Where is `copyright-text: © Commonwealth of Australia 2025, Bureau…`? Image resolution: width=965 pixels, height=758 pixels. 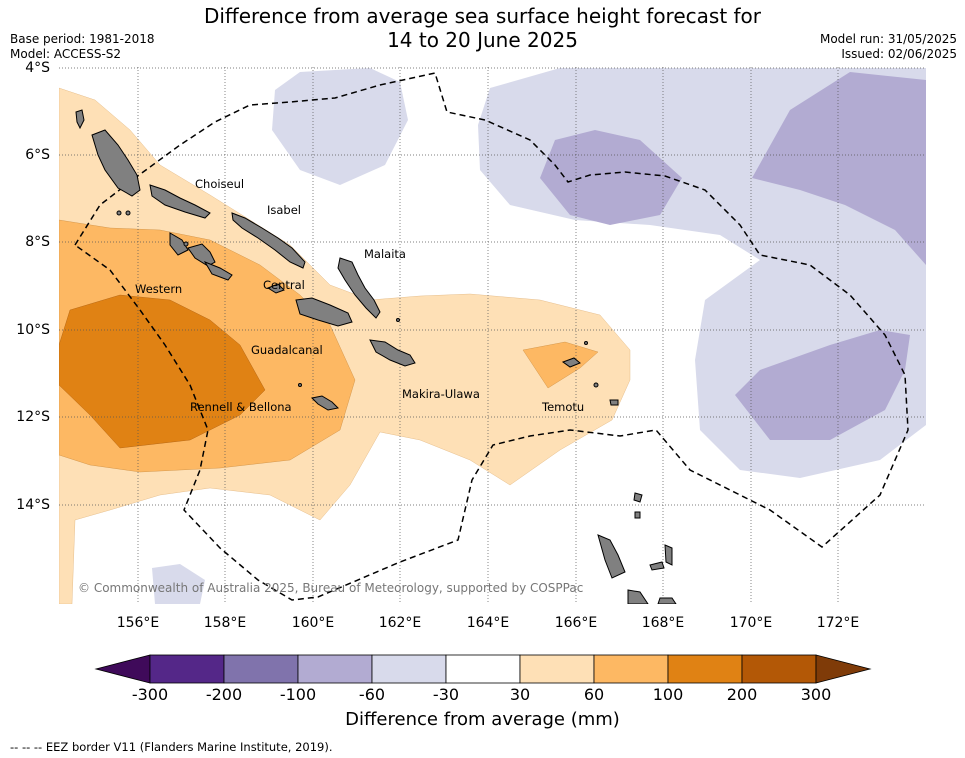 copyright-text: © Commonwealth of Australia 2025, Bureau… is located at coordinates (330, 588).